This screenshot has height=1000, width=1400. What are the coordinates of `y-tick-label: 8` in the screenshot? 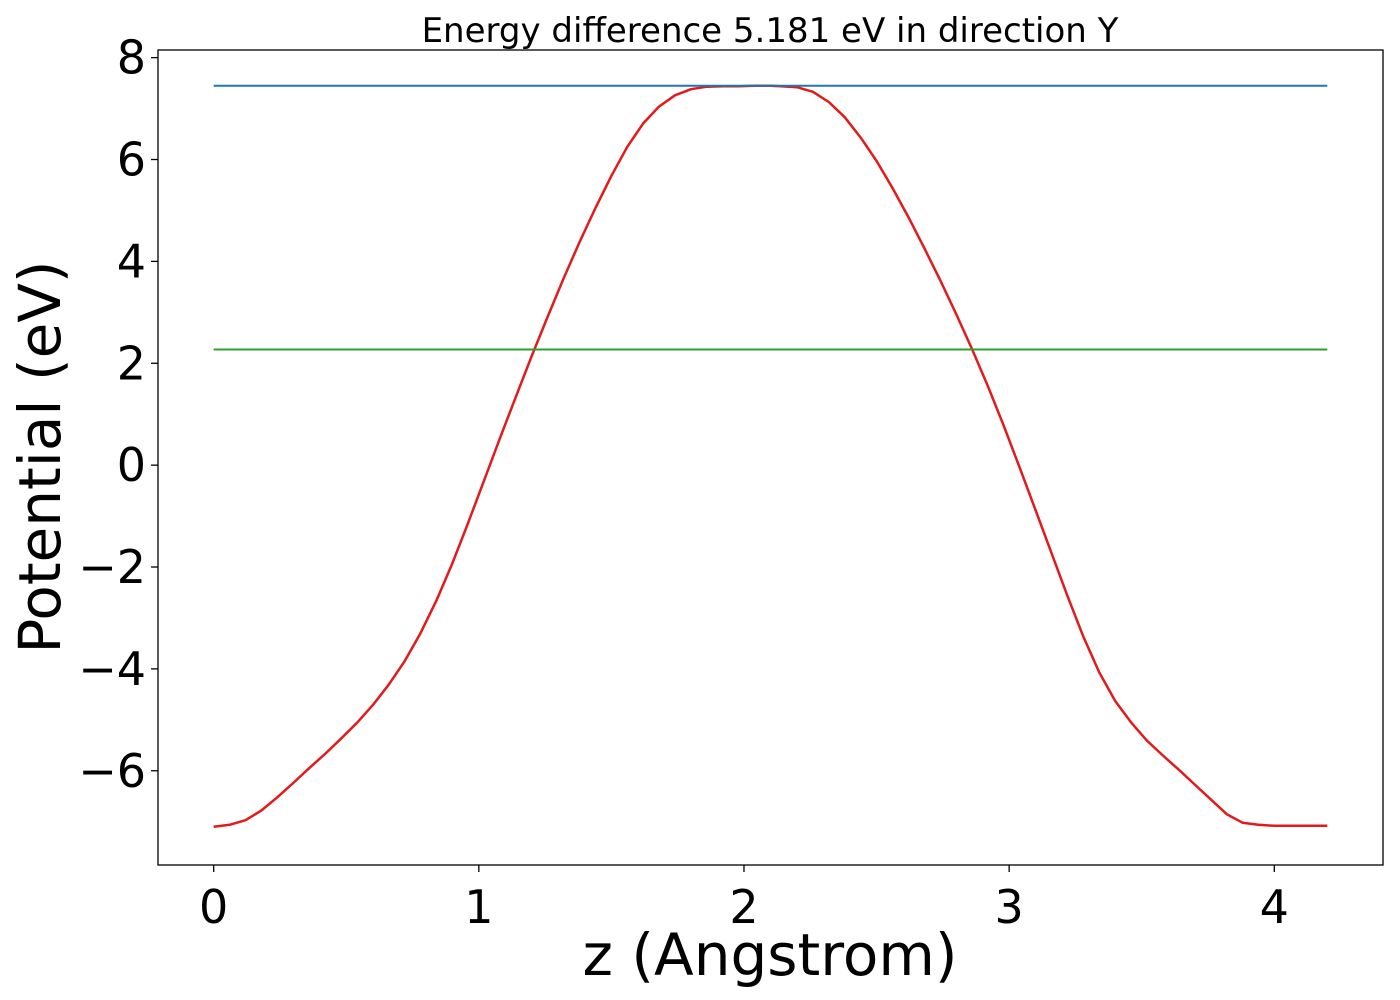 It's located at (131, 58).